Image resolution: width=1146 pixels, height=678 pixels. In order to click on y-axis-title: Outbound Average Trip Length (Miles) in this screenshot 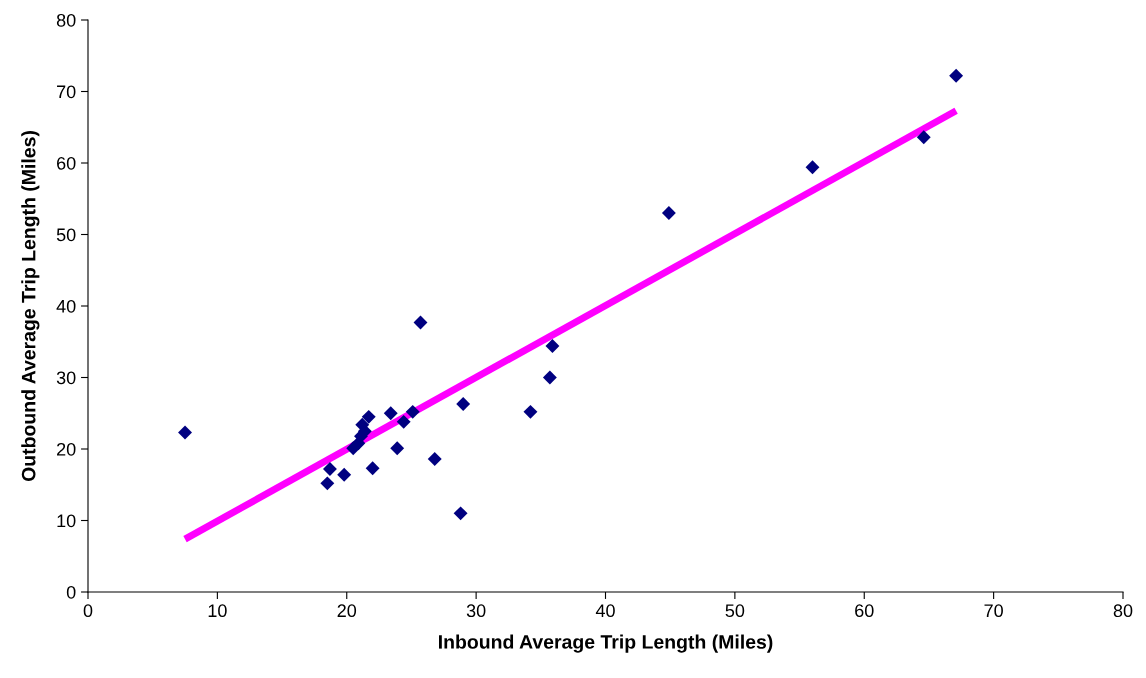, I will do `click(30, 306)`.